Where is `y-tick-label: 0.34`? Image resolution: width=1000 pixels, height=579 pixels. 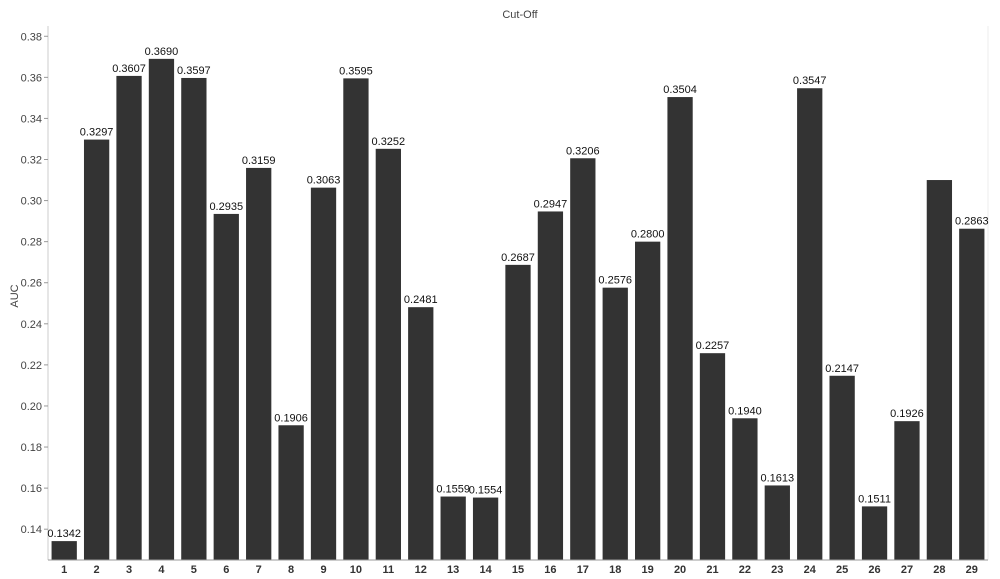 y-tick-label: 0.34 is located at coordinates (31, 119).